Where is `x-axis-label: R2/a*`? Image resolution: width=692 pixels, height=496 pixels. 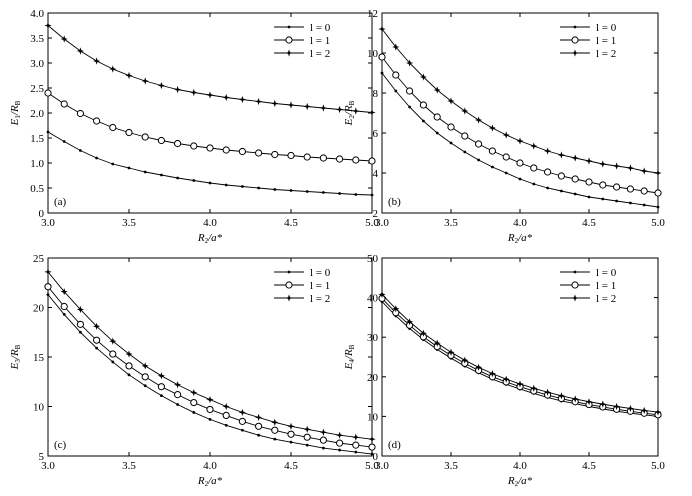 x-axis-label: R2/a* is located at coordinates (520, 238).